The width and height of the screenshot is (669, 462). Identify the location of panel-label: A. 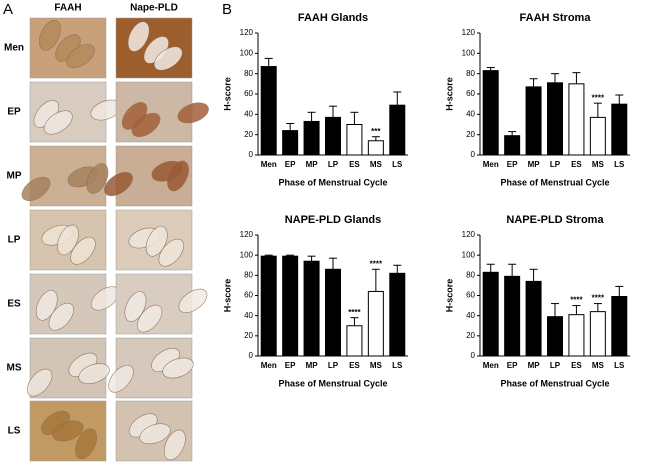
(8, 9).